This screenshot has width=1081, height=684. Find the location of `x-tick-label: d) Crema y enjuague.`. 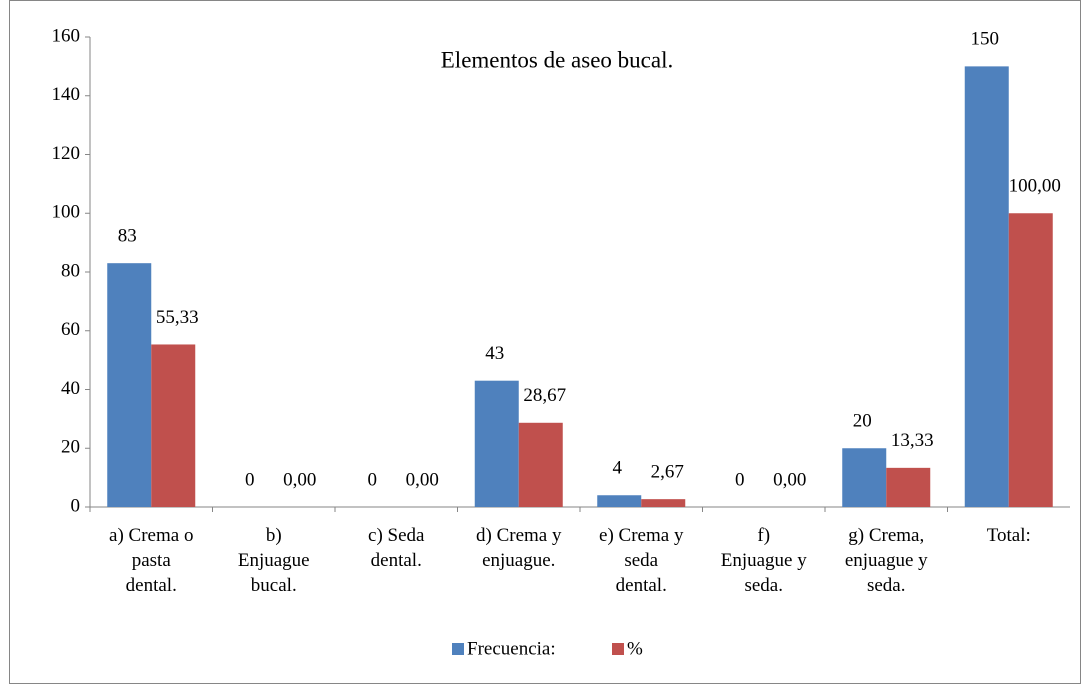

x-tick-label: d) Crema y enjuague. is located at coordinates (519, 548).